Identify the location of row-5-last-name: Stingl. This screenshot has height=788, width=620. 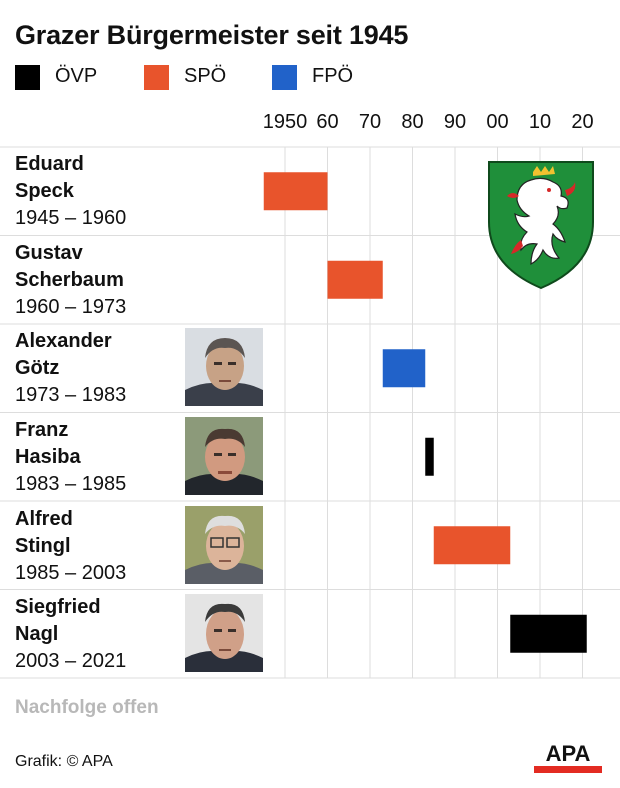
(43, 546).